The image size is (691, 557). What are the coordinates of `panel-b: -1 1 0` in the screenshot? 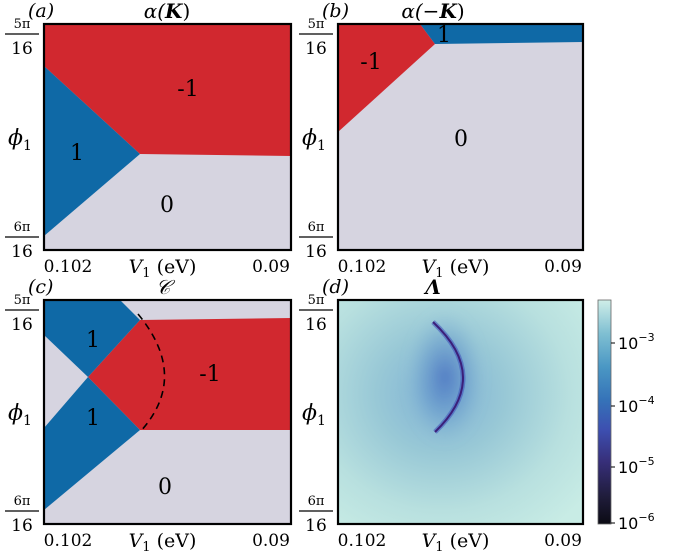 It's located at (460, 137).